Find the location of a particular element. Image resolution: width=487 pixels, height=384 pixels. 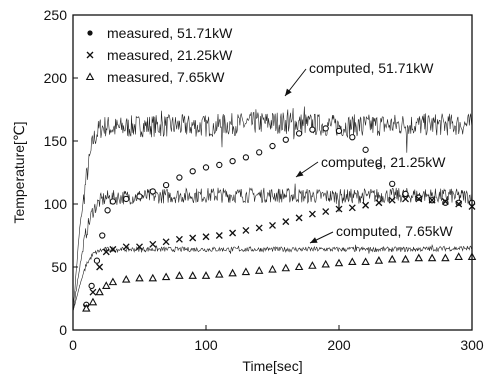

x-axis-label: Time[sec] is located at coordinates (272, 366).